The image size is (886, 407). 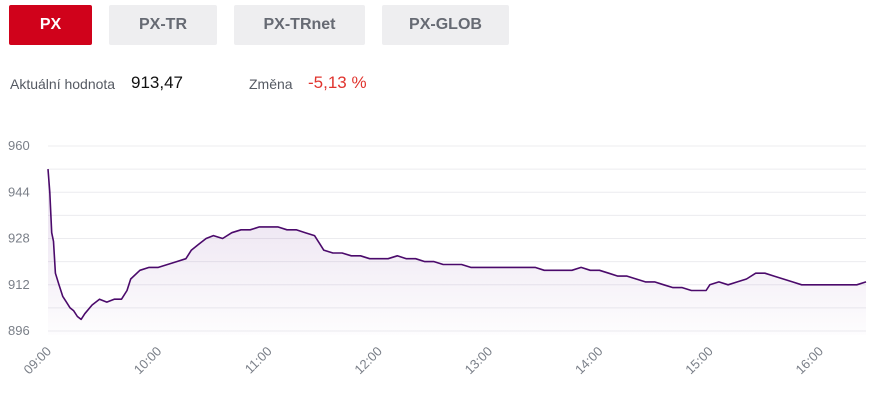 I want to click on index-tabs: PX PX-TR PX-TRnet PX-GLOB, so click(x=259, y=25).